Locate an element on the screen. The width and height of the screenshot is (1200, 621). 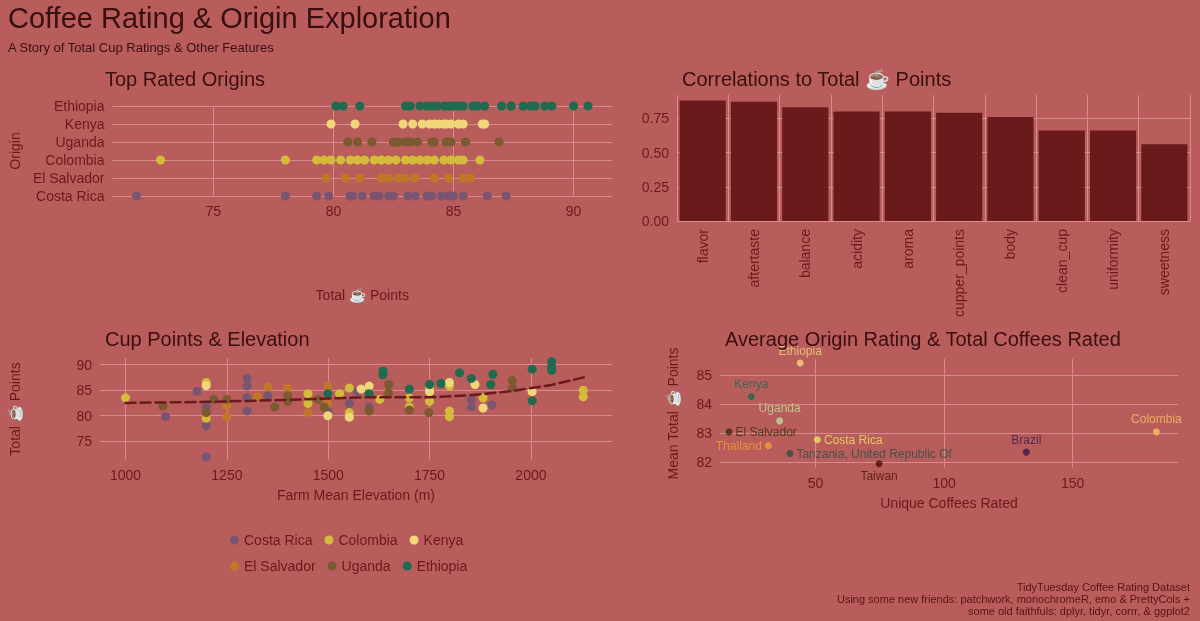
x-tick-label: 85 is located at coordinates (453, 211).